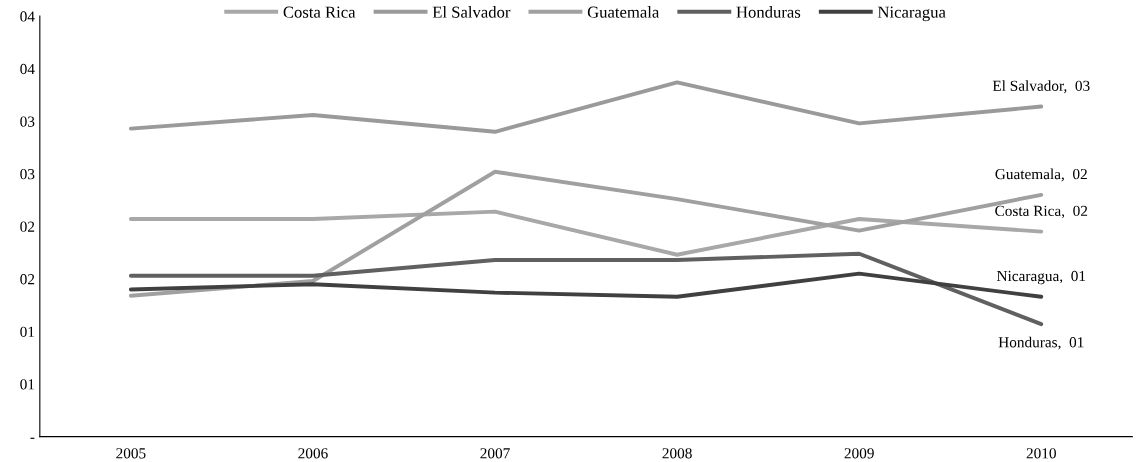 The height and width of the screenshot is (462, 1138). Describe the element at coordinates (768, 12) in the screenshot. I see `legend-label: Honduras` at that location.